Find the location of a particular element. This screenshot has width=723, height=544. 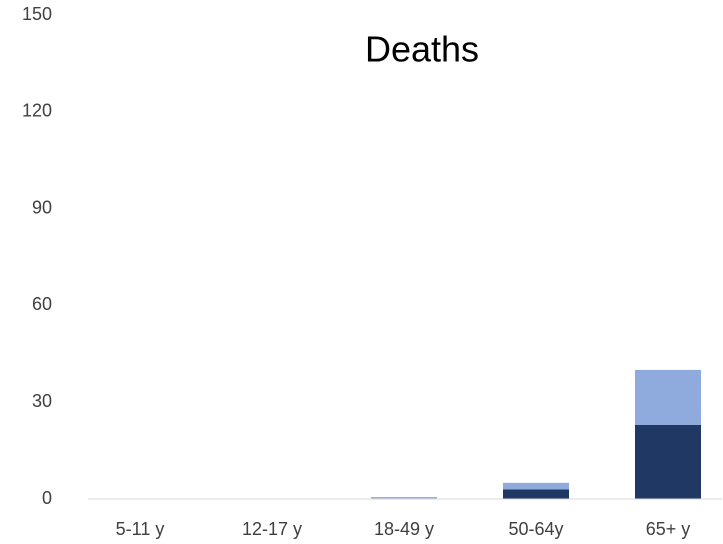

x-tick-label: 5-11 y is located at coordinates (140, 529).